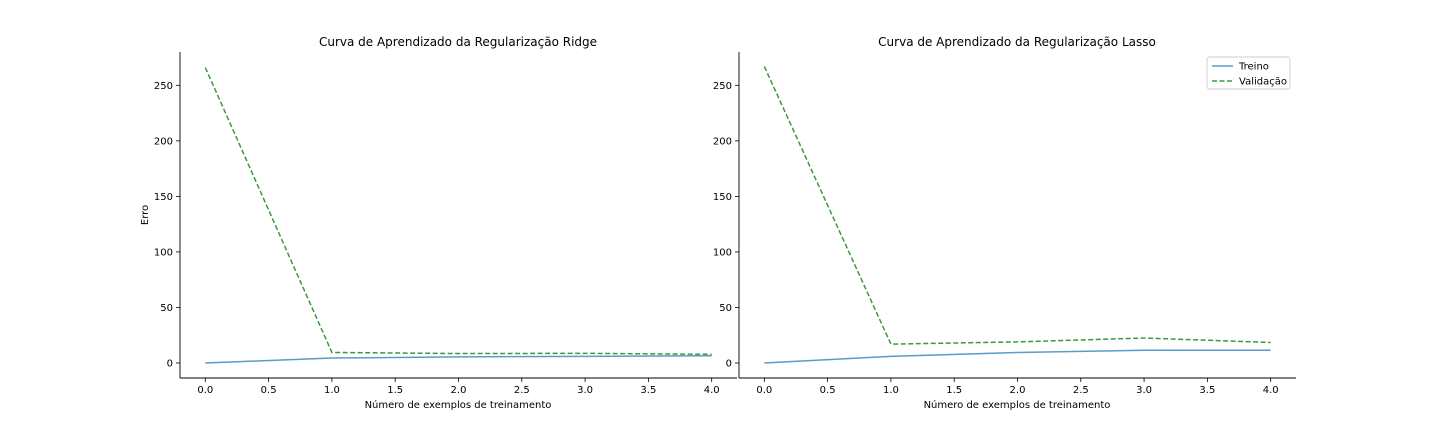 This screenshot has height=432, width=1440. Describe the element at coordinates (722, 197) in the screenshot. I see `lasso-y-tick-label: 150` at that location.